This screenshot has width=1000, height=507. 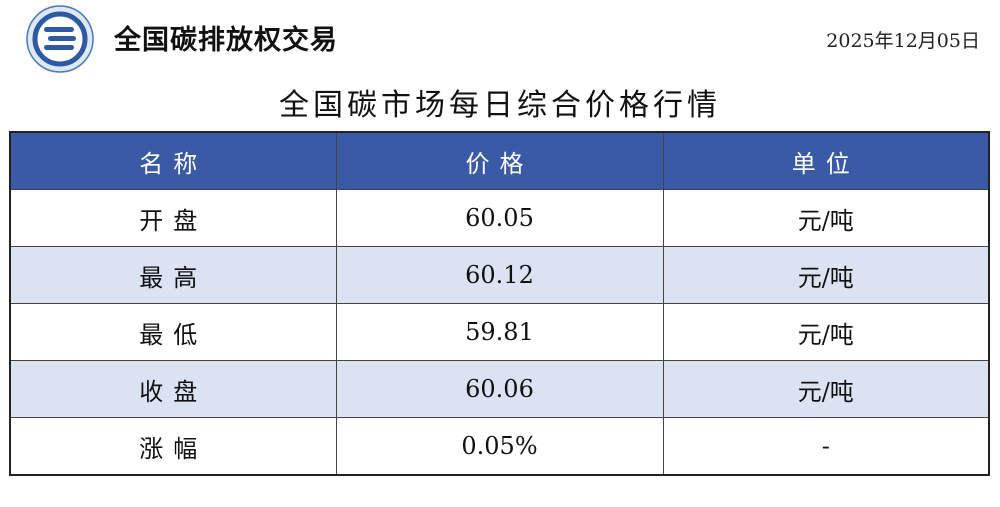 I want to click on column-header-unit: 单位, so click(x=826, y=160).